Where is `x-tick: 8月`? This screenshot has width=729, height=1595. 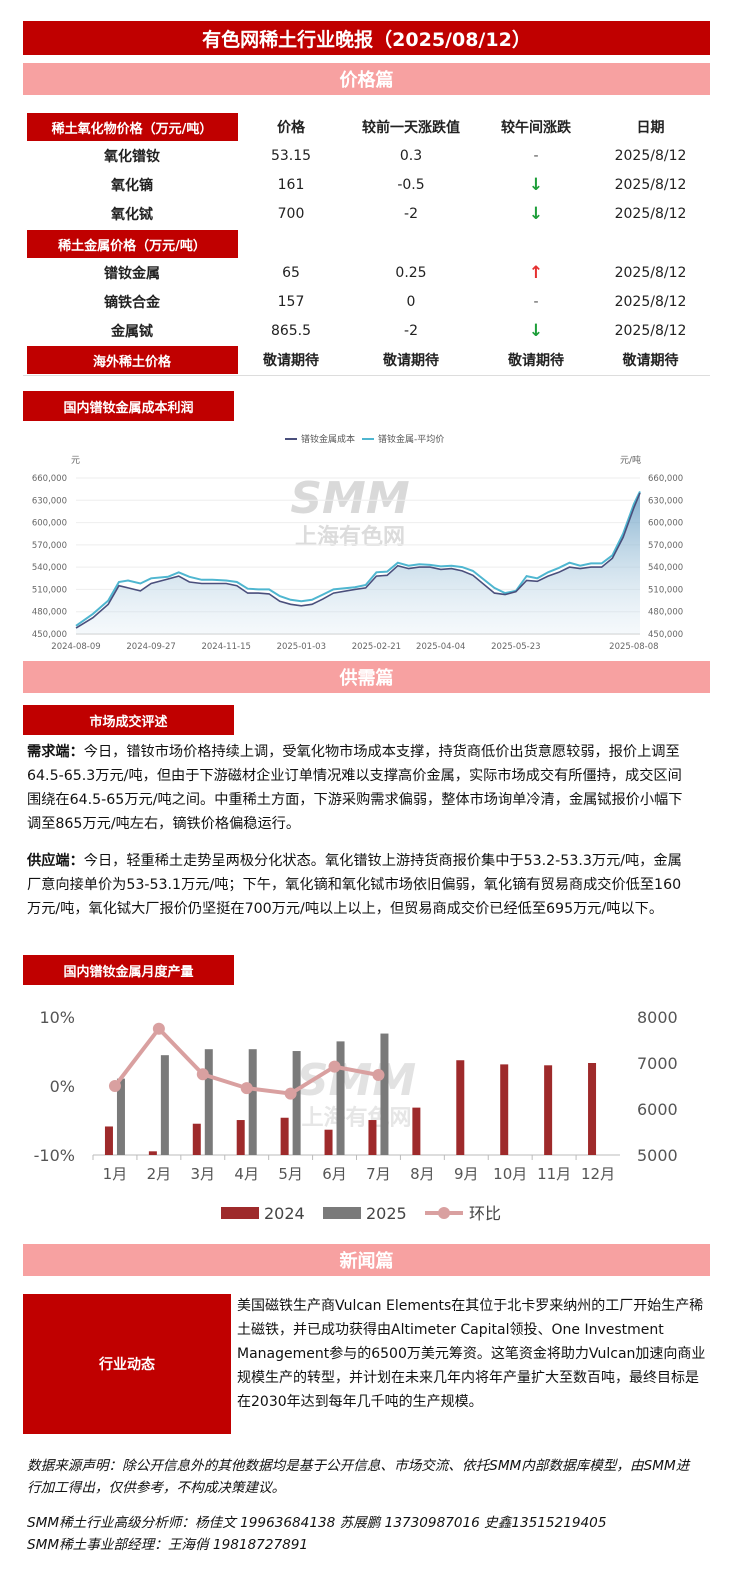 x-tick: 8月 is located at coordinates (422, 1174).